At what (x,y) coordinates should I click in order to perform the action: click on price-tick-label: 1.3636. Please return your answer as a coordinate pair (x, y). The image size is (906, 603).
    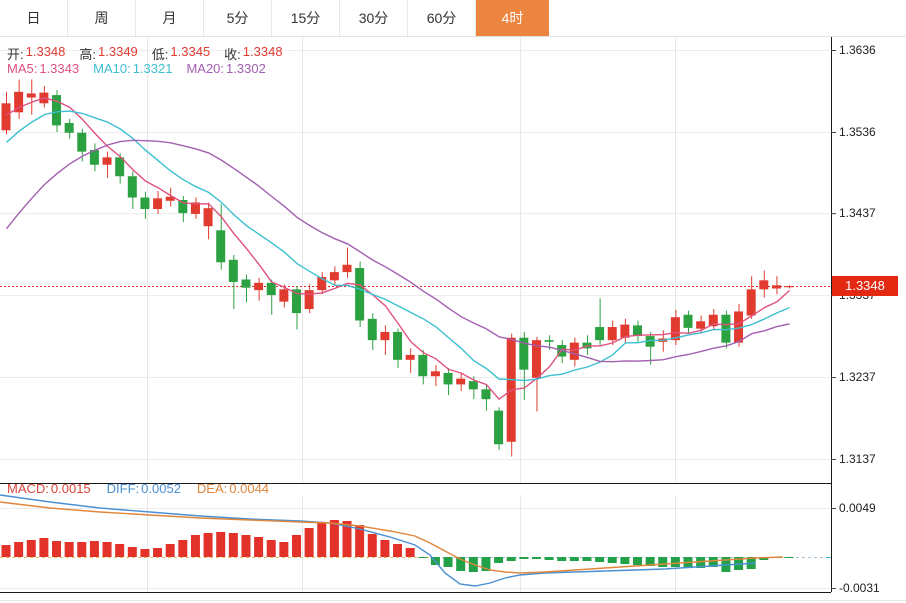
    Looking at the image, I should click on (857, 50).